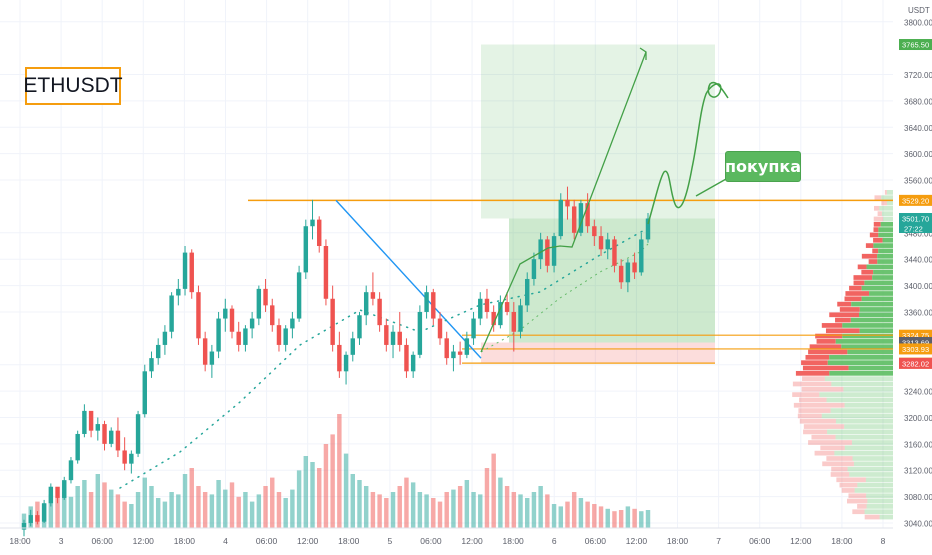 This screenshot has width=932, height=555. What do you see at coordinates (915, 223) in the screenshot?
I see `price-tag-last` at bounding box center [915, 223].